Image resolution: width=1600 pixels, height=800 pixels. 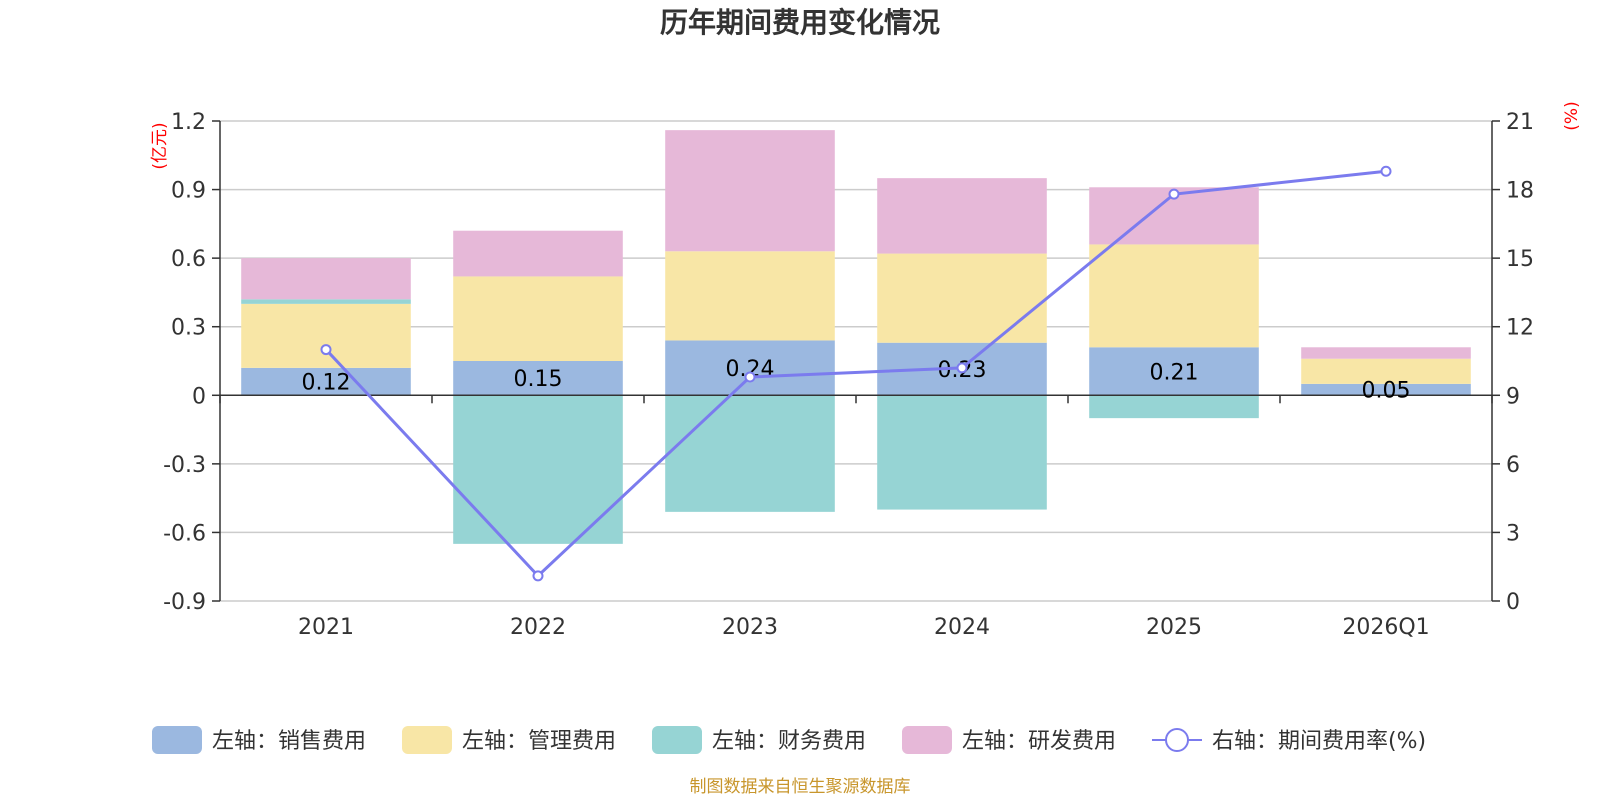 I want to click on left-tick-label: -0.6, so click(x=184, y=533).